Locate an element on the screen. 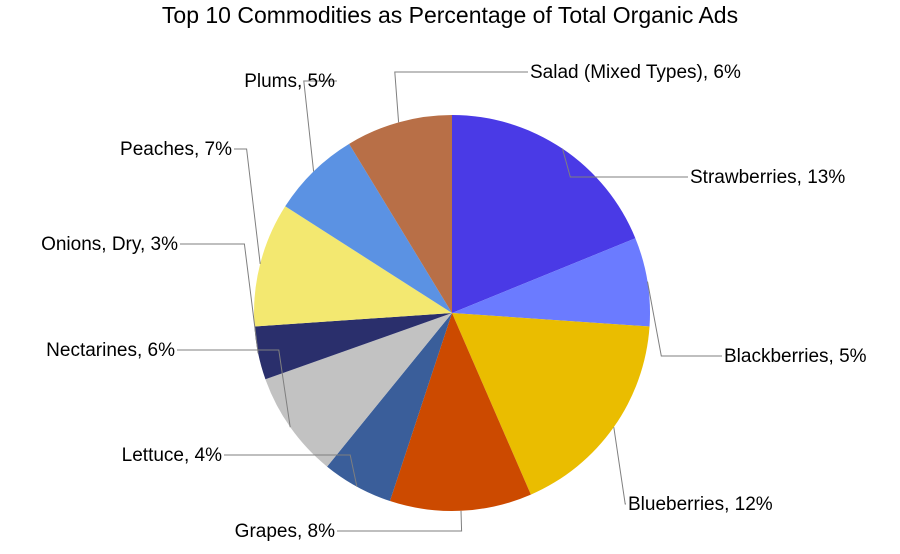 The image size is (900, 554). pie-slice-onions-dry is located at coordinates (353, 346).